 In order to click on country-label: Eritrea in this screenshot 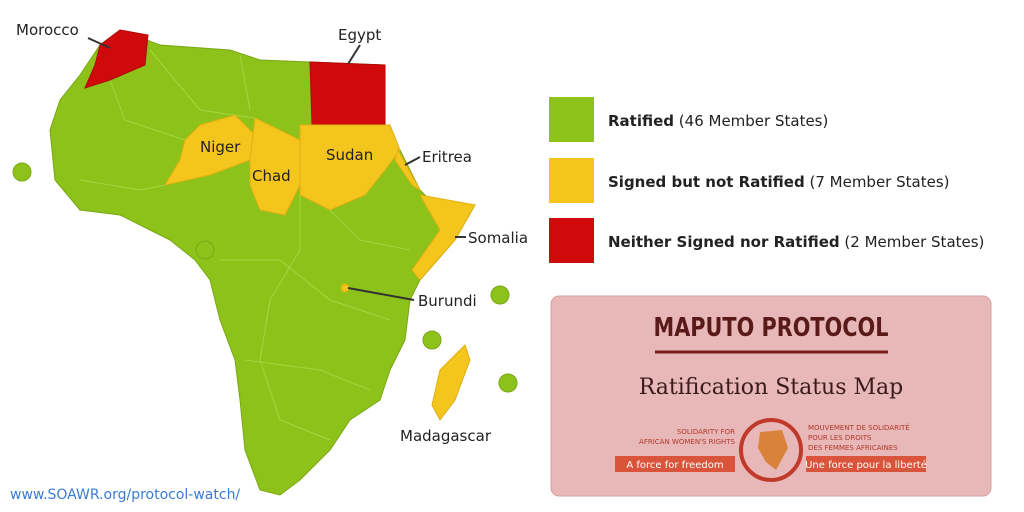, I will do `click(447, 157)`.